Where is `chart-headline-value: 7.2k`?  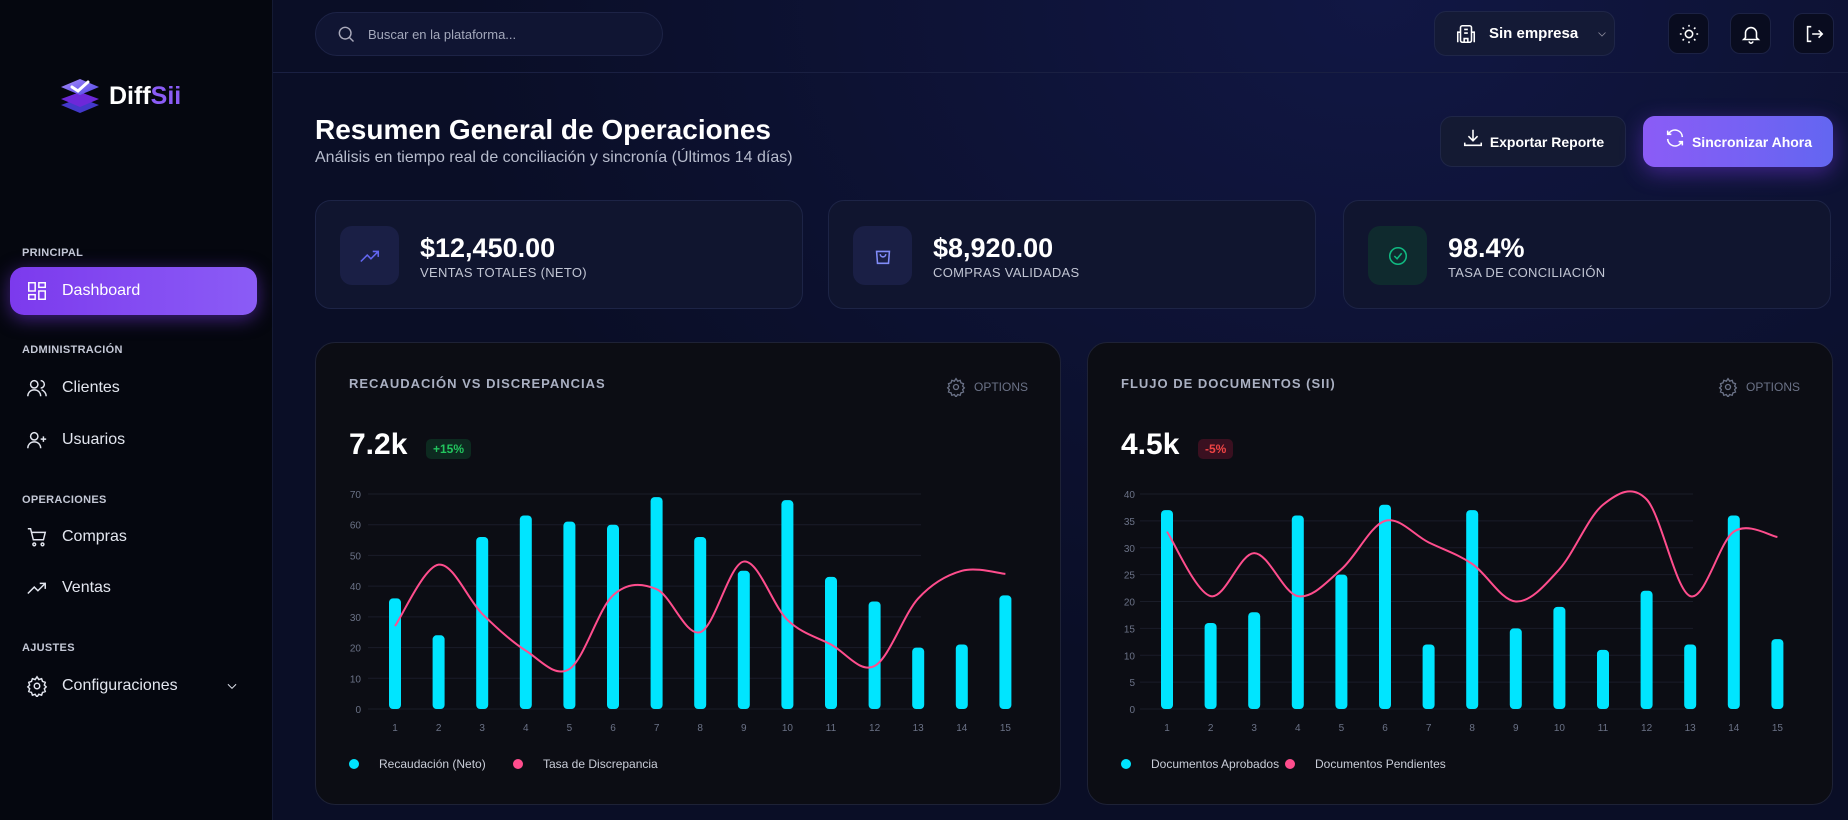
chart-headline-value: 7.2k is located at coordinates (378, 444).